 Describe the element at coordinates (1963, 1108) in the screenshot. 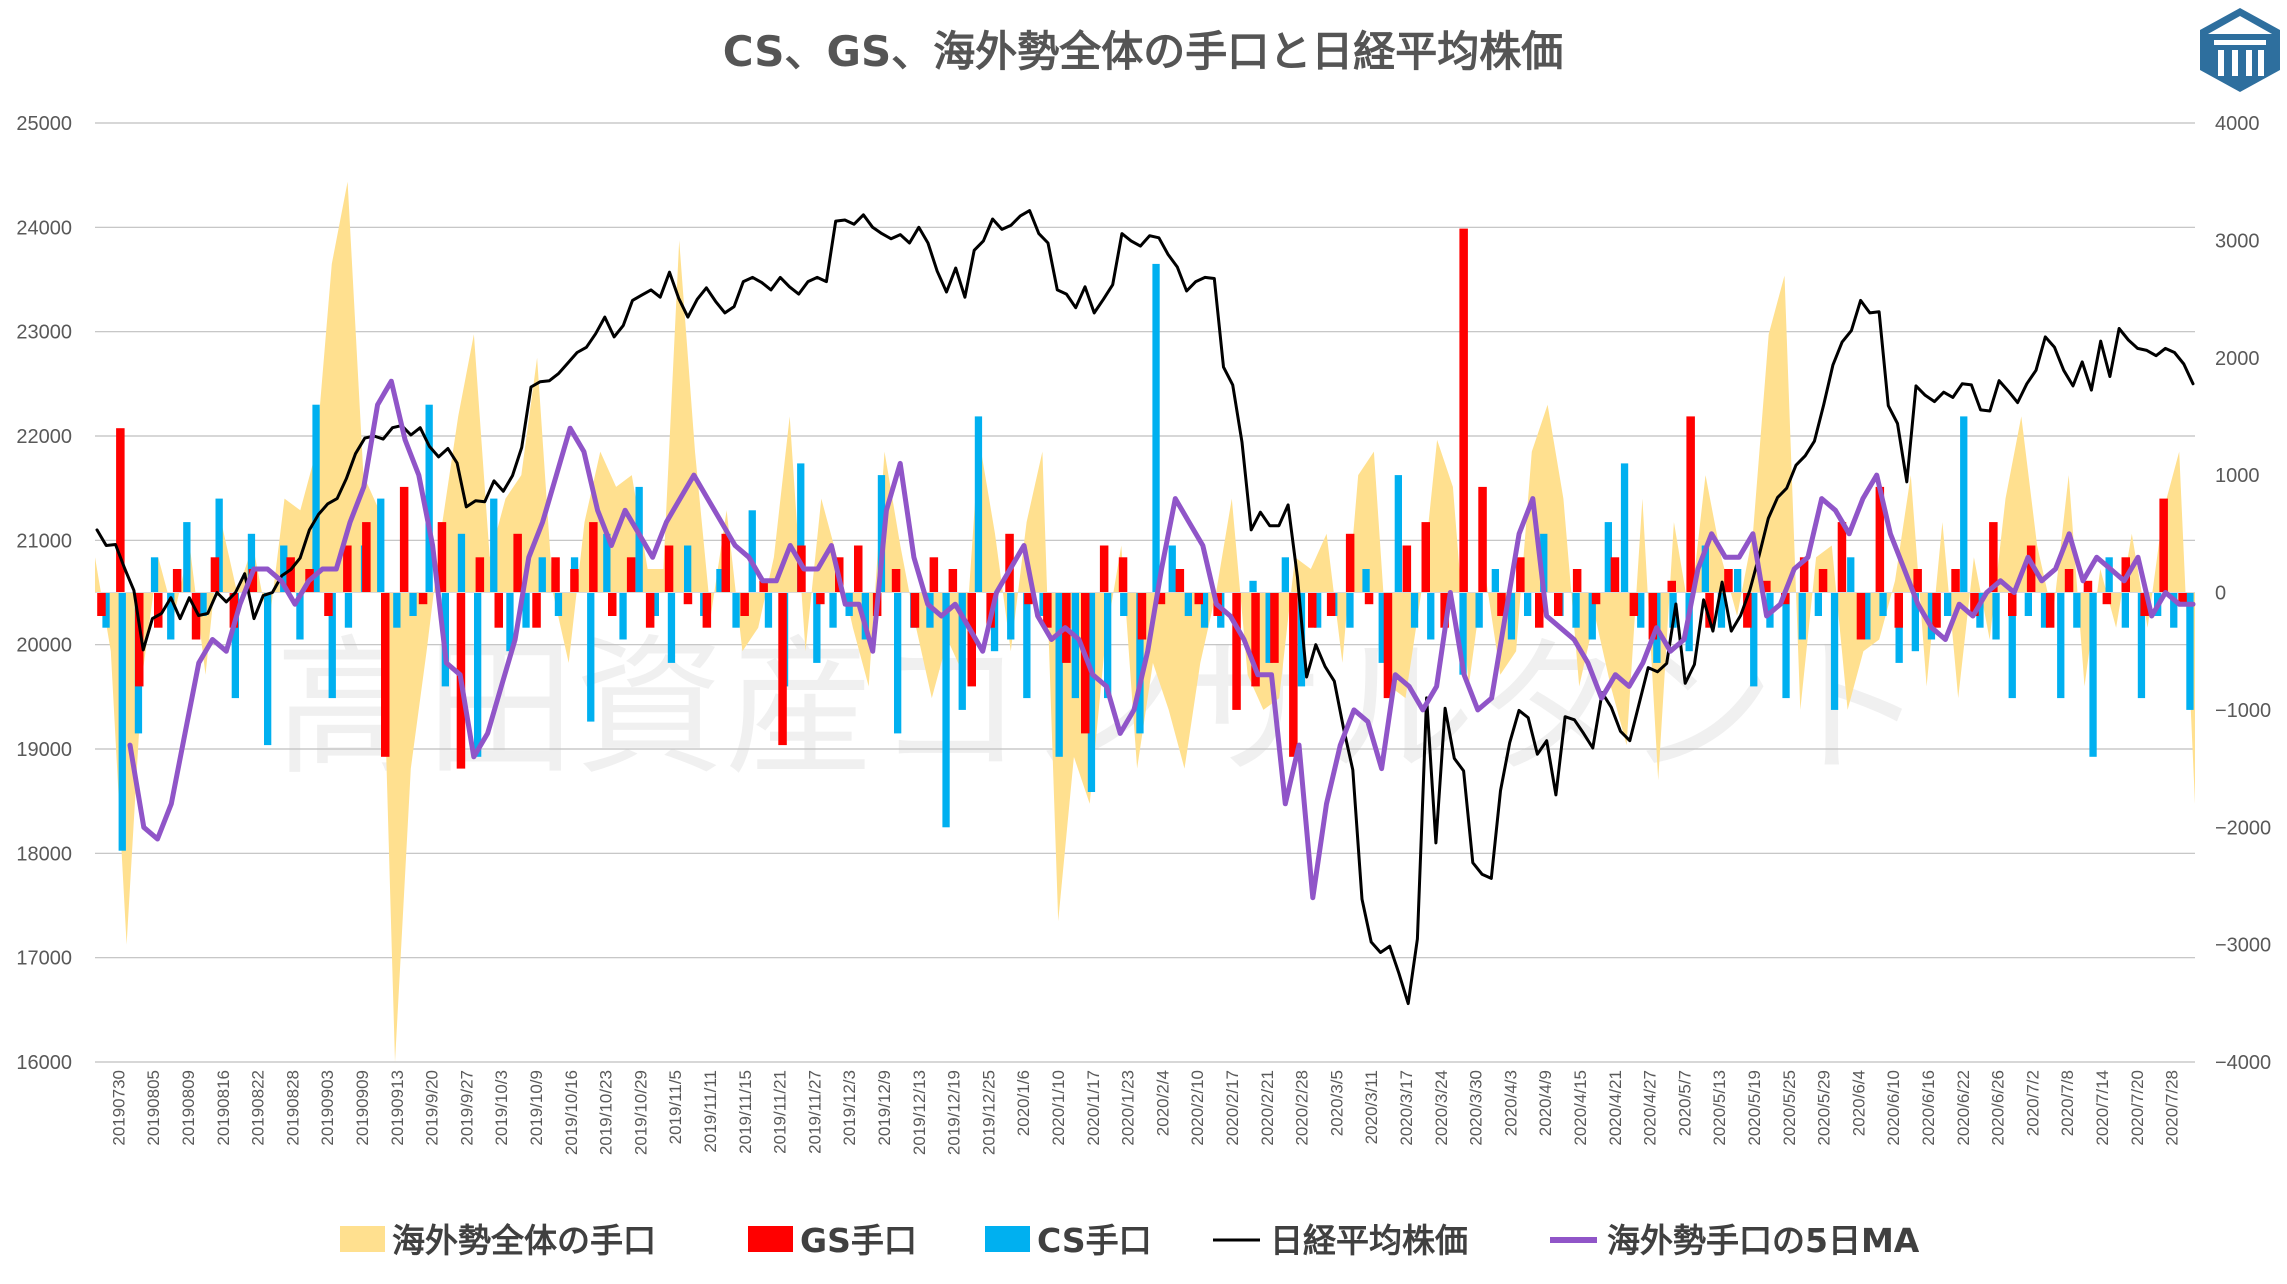

I see `x-tick-label: 2020/6/22` at that location.